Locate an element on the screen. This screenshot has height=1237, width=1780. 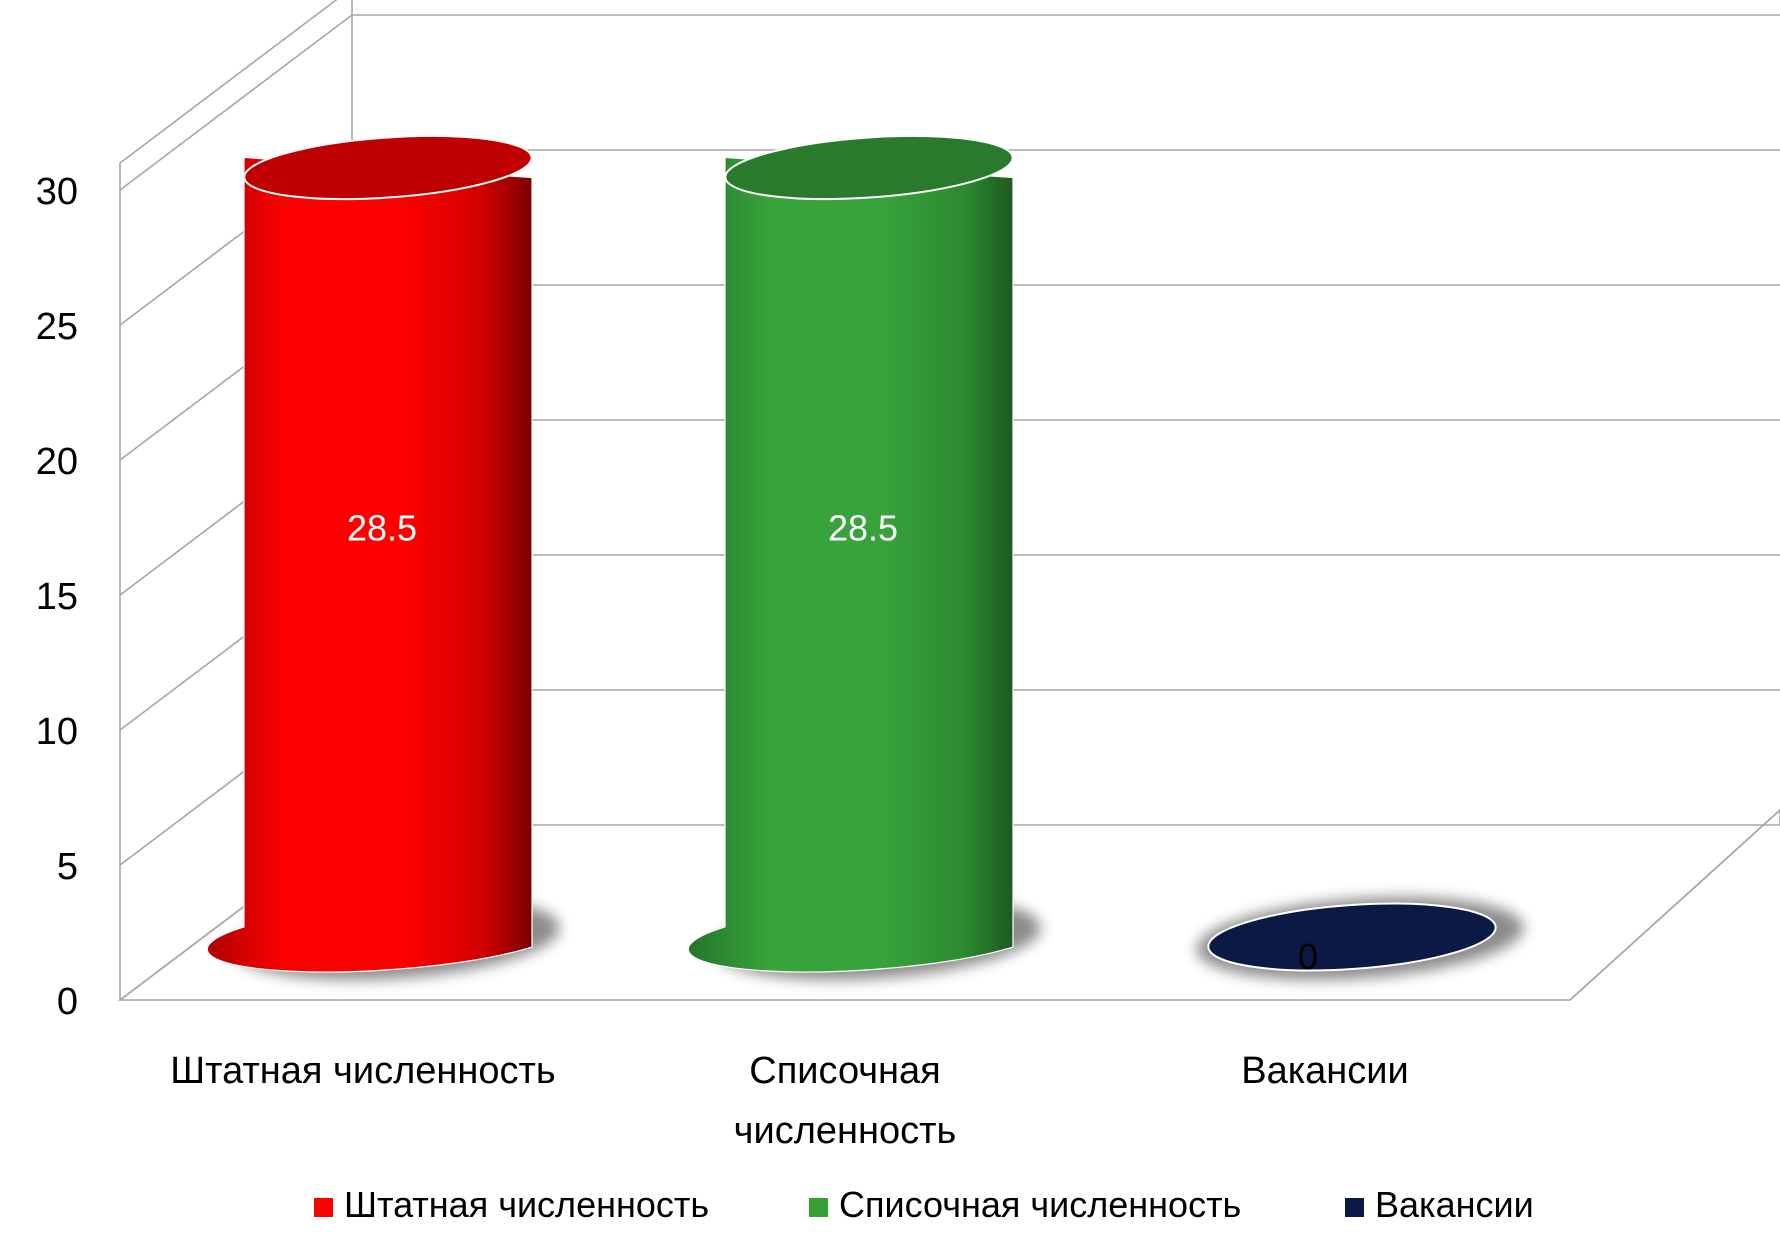
y-axis-ticks: 0 5 10 15 20 25 30 is located at coordinates (57, 597).